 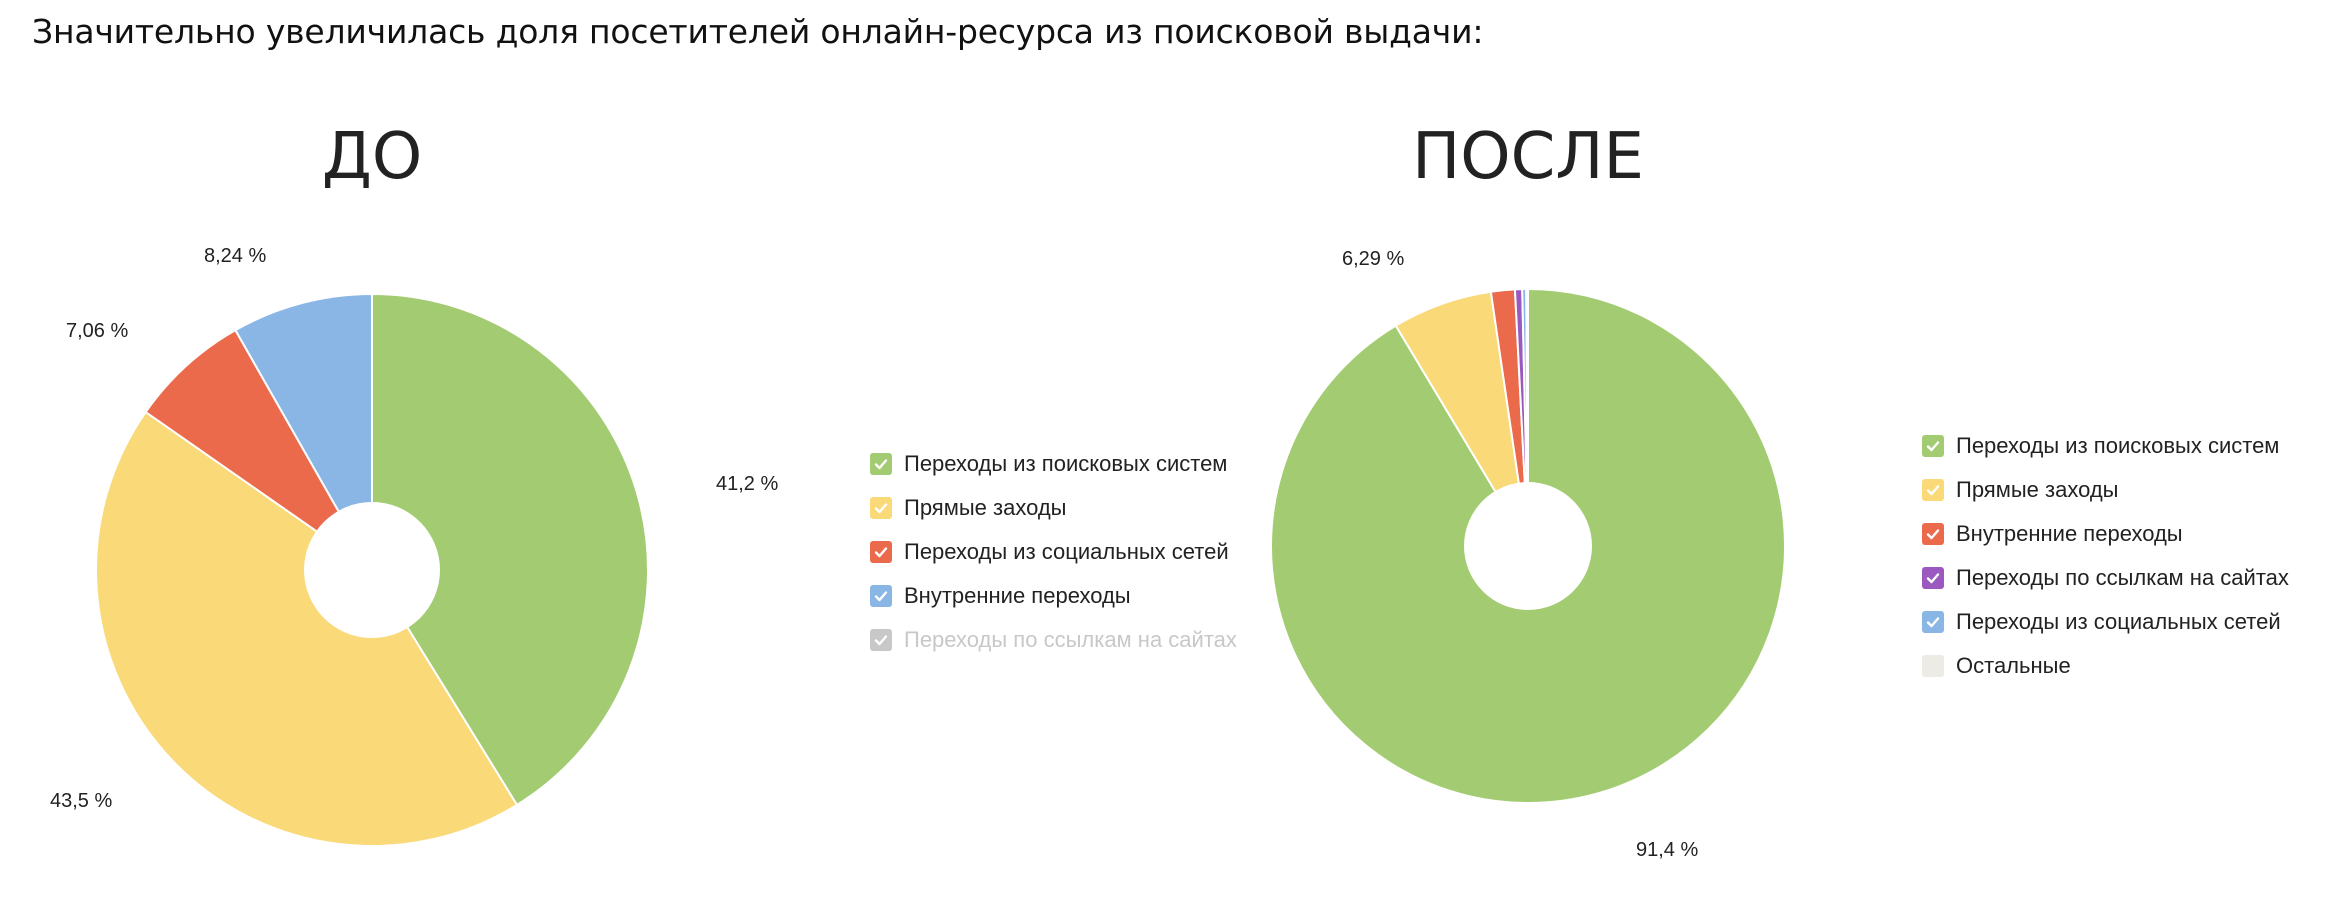 I want to click on legend-item-0-1: Прямые заходы, so click(x=1053, y=508).